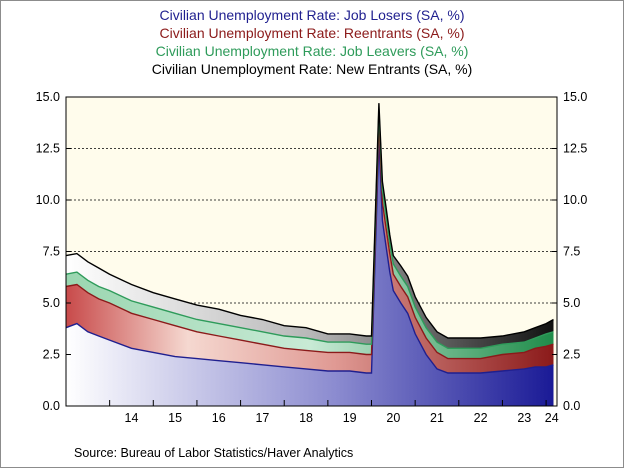  What do you see at coordinates (571, 303) in the screenshot?
I see `y-tick-label-right: 5.0` at bounding box center [571, 303].